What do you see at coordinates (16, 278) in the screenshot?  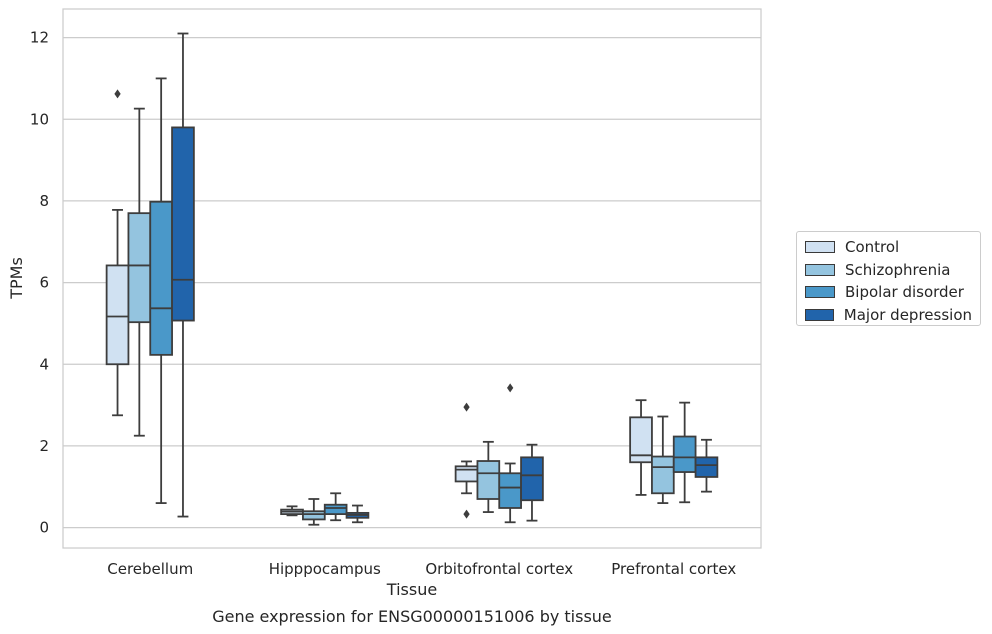 I see `y-axis-label: TPMs` at bounding box center [16, 278].